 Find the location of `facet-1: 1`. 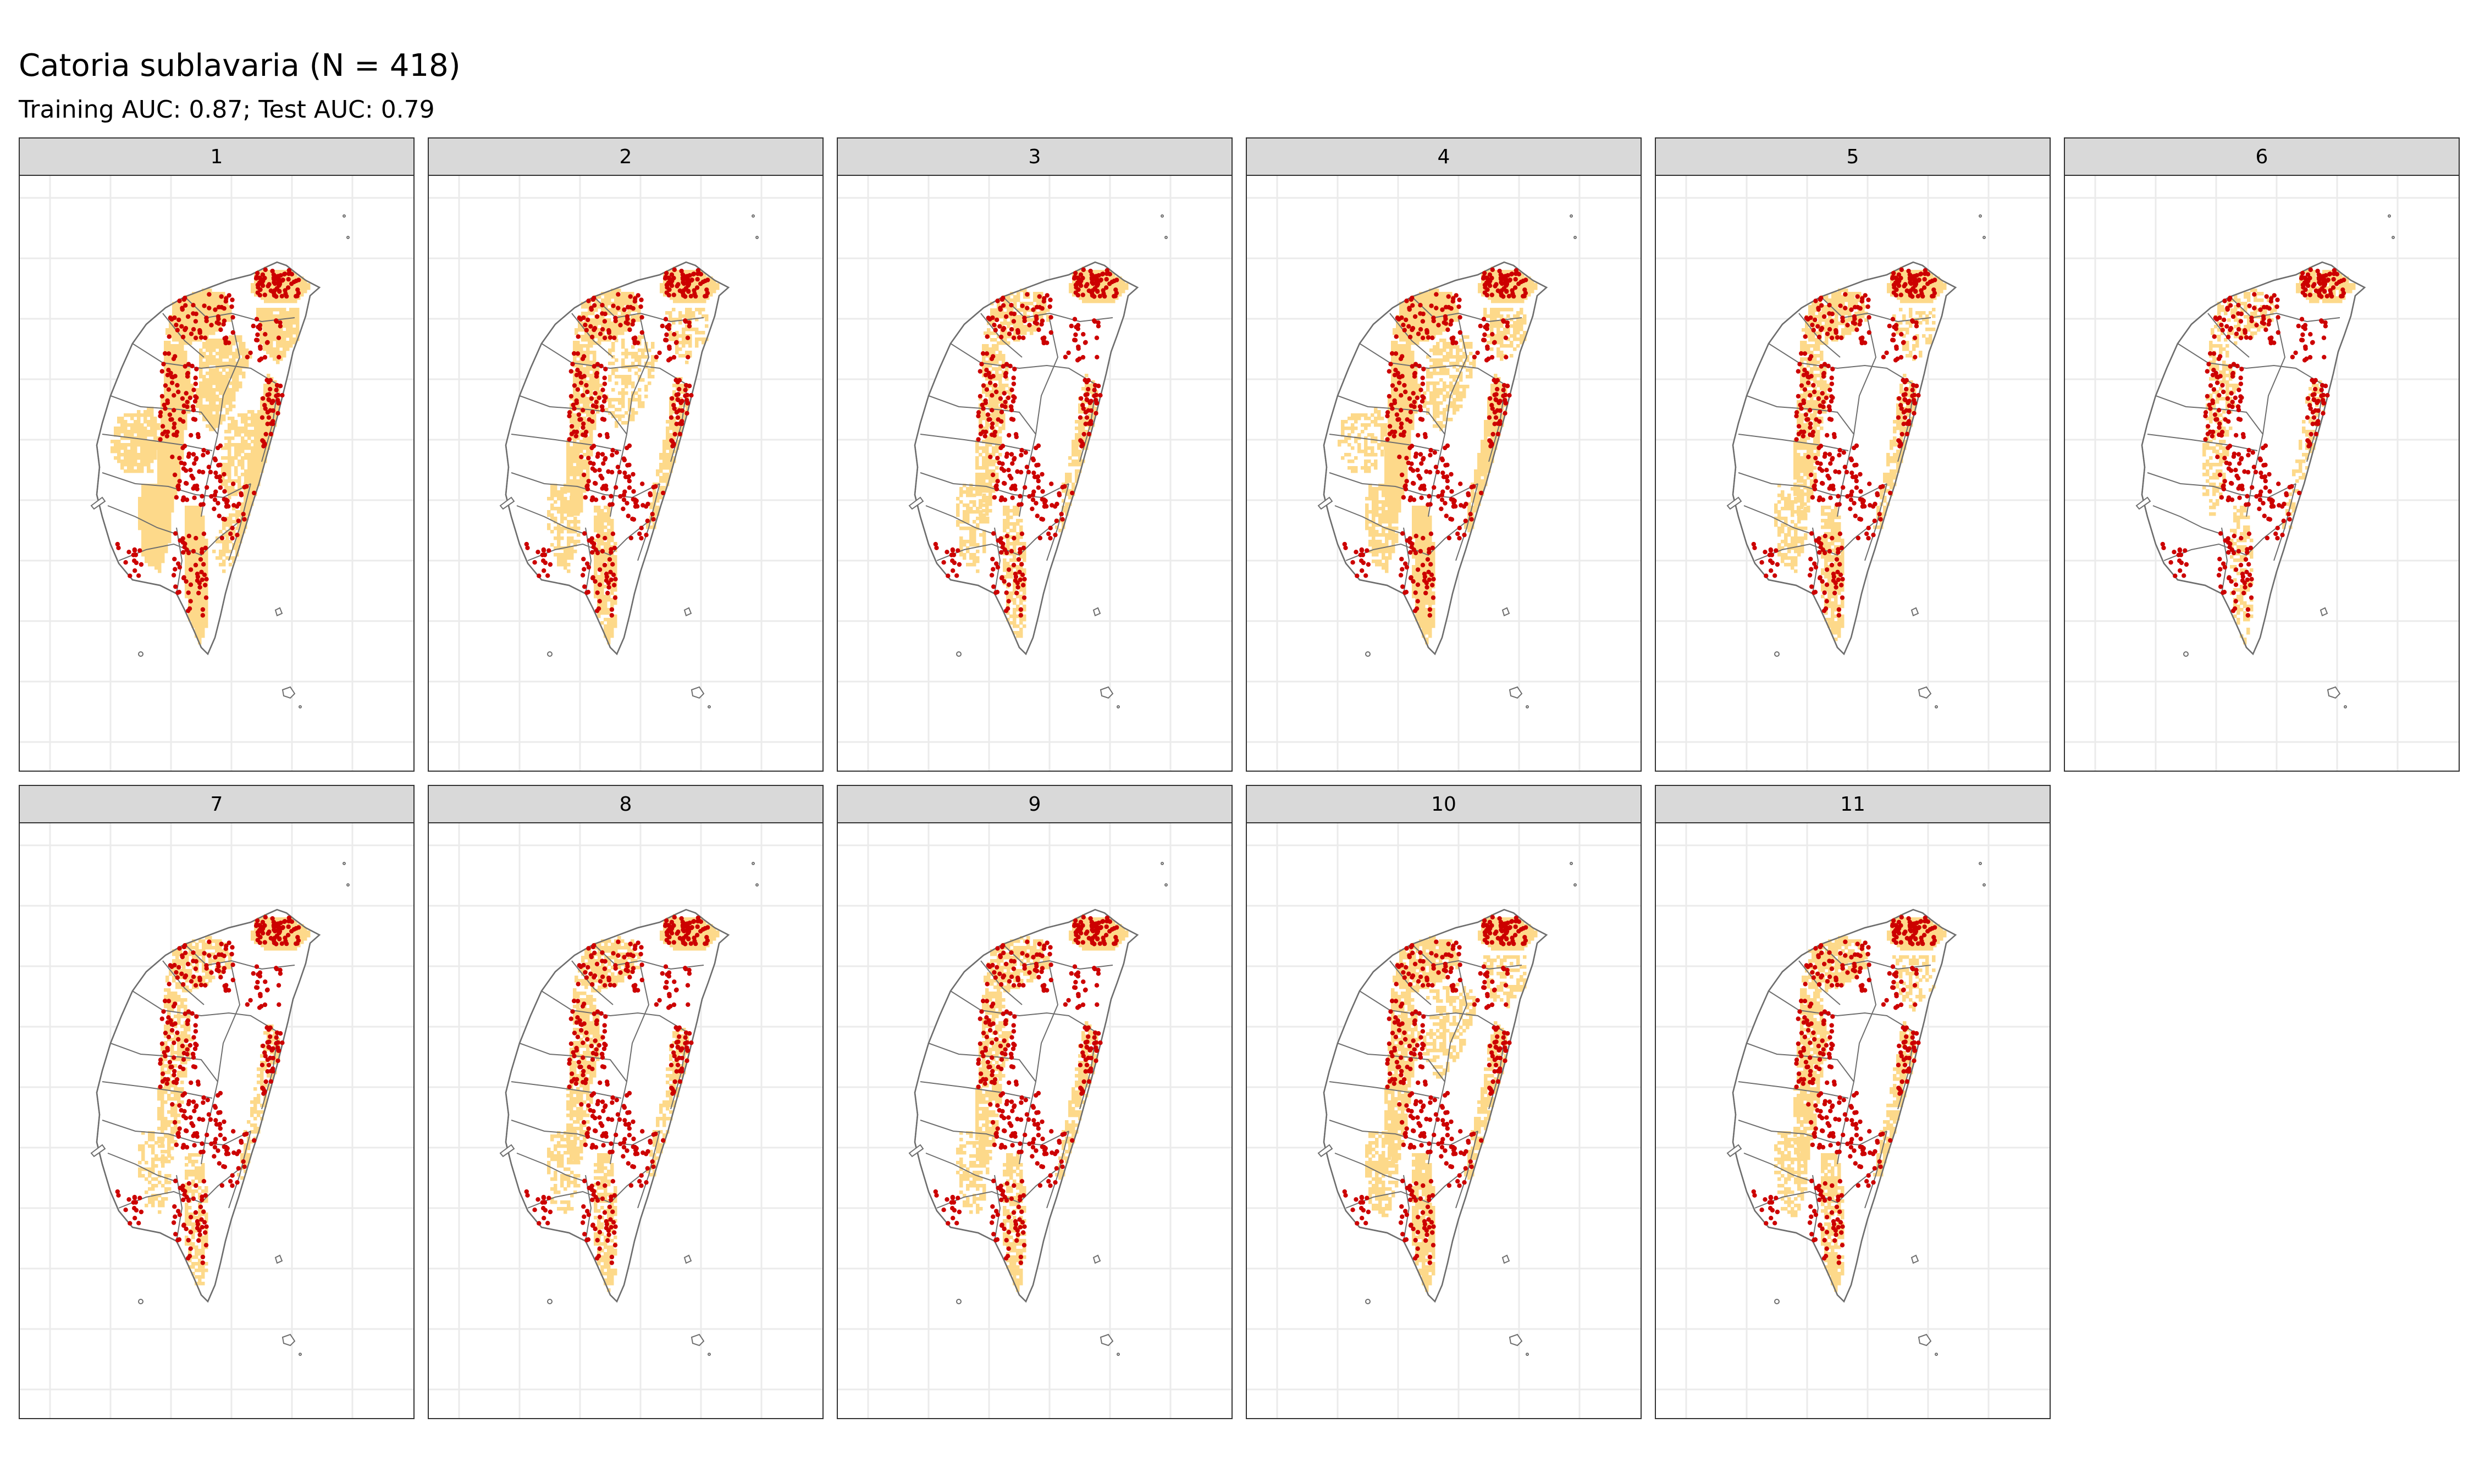

facet-1: 1 is located at coordinates (217, 454).